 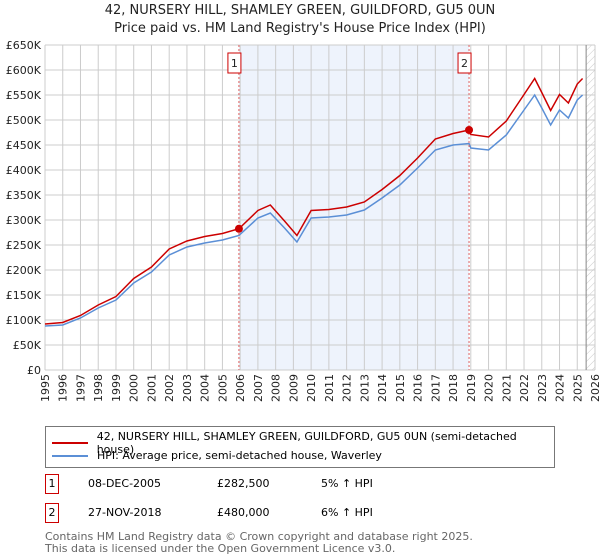 I want to click on x-tick-label: 2012, so click(x=347, y=388).